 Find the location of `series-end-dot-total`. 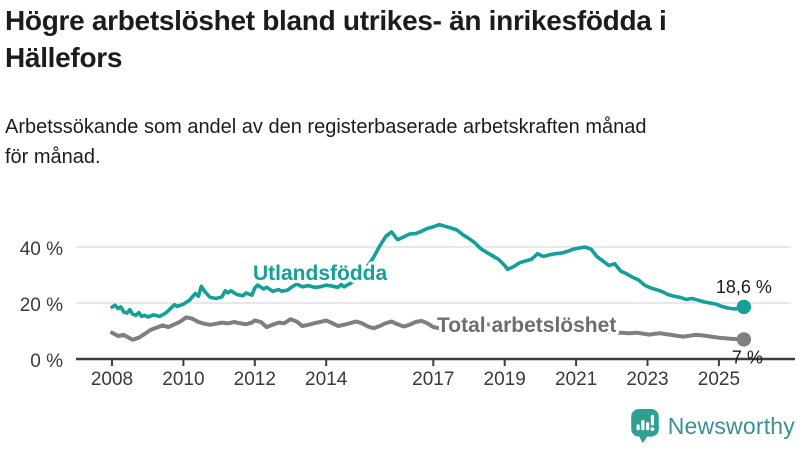

series-end-dot-total is located at coordinates (744, 339).